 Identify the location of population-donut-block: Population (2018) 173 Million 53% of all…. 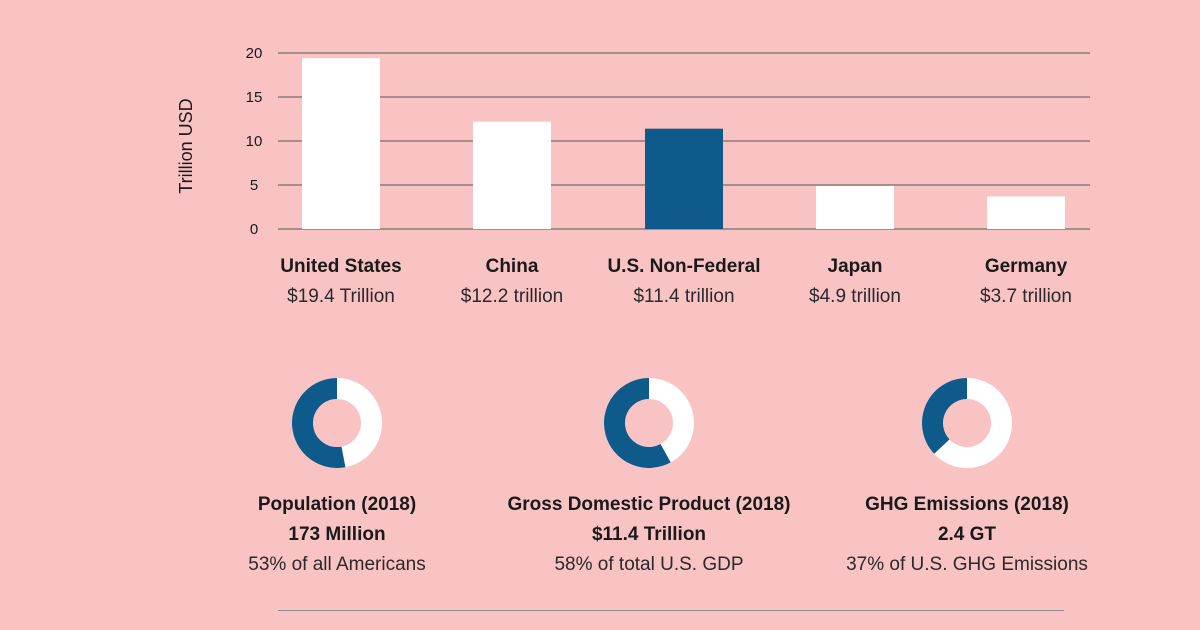
(337, 479).